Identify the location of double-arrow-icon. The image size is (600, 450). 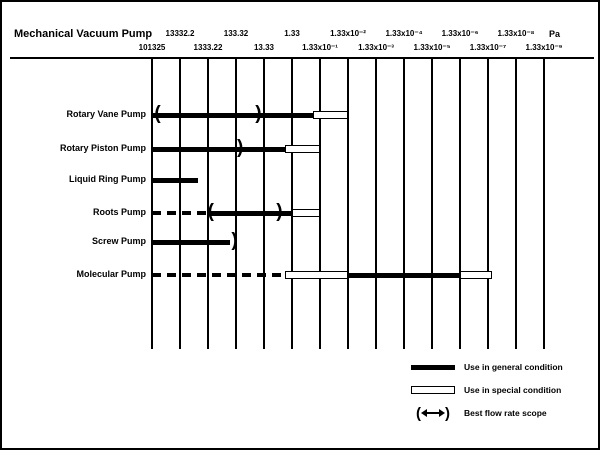
(433, 413).